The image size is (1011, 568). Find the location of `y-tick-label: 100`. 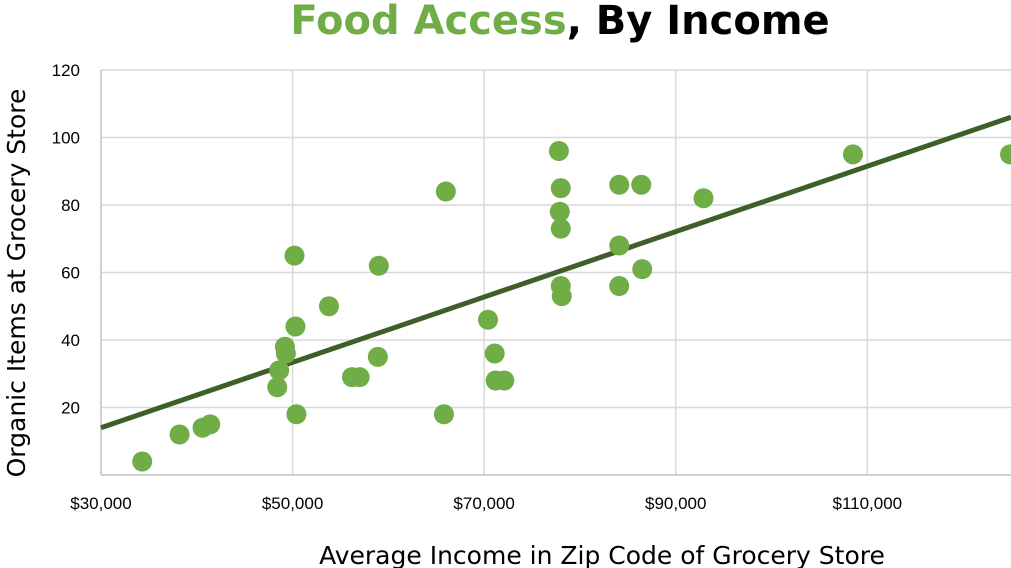

y-tick-label: 100 is located at coordinates (66, 138).